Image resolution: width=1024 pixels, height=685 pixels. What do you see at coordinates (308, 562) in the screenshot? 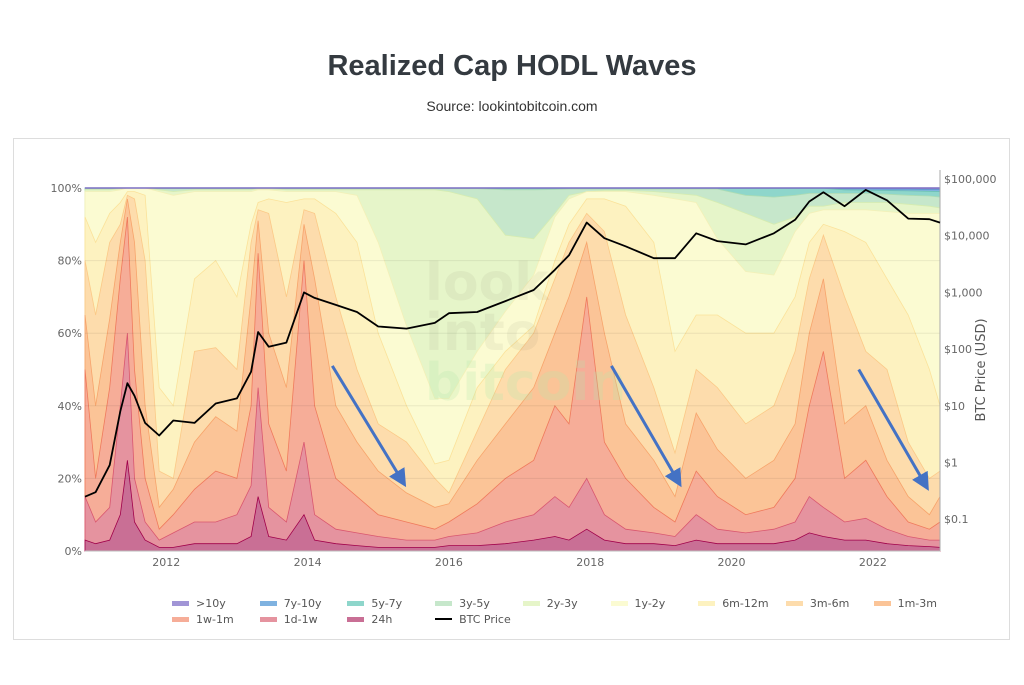
I see `x-tick-label: 2014` at bounding box center [308, 562].